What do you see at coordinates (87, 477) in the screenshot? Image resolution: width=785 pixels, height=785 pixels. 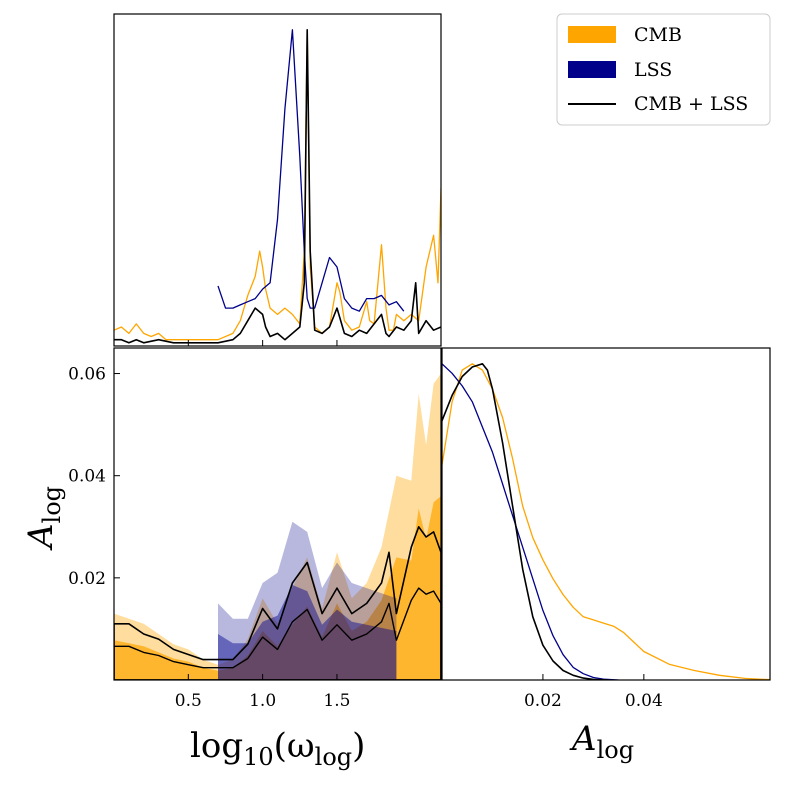 I see `y-tick-label-alog: 0.04` at bounding box center [87, 477].